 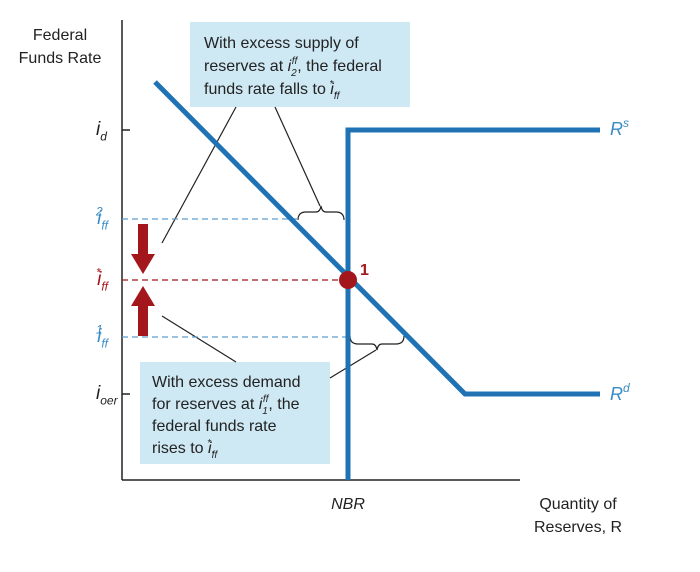 I want to click on curve-label: Rs​, so click(x=619, y=127).